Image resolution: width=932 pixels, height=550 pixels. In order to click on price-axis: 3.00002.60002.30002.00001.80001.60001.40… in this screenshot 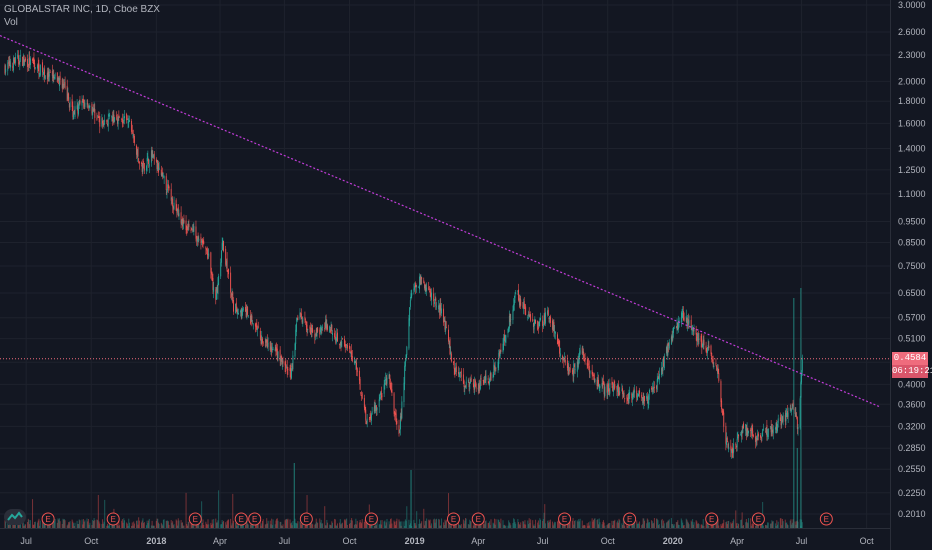, I will do `click(911, 275)`.